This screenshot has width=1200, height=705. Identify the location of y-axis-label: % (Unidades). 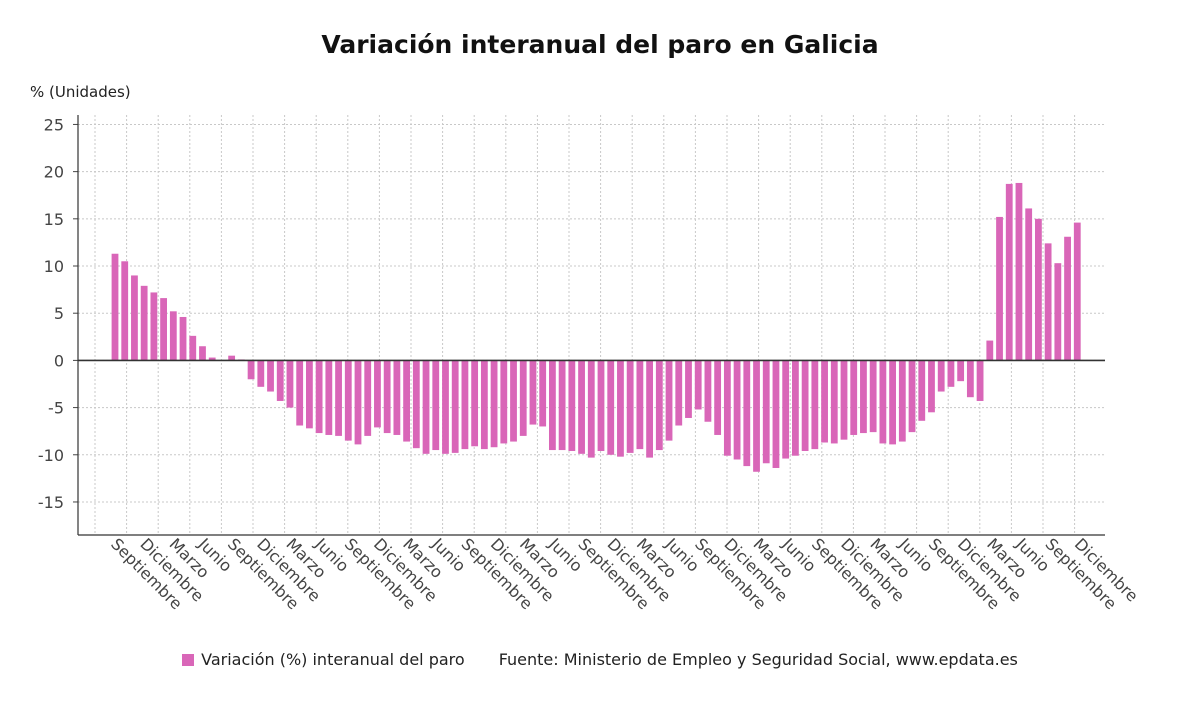
(80, 92).